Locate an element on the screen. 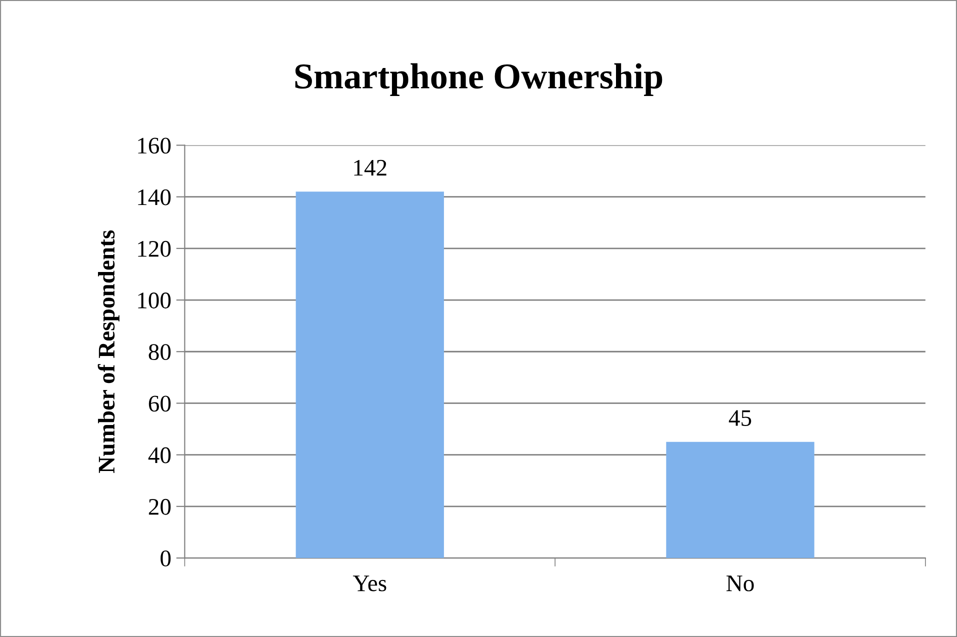  data-label: 142 is located at coordinates (370, 168).